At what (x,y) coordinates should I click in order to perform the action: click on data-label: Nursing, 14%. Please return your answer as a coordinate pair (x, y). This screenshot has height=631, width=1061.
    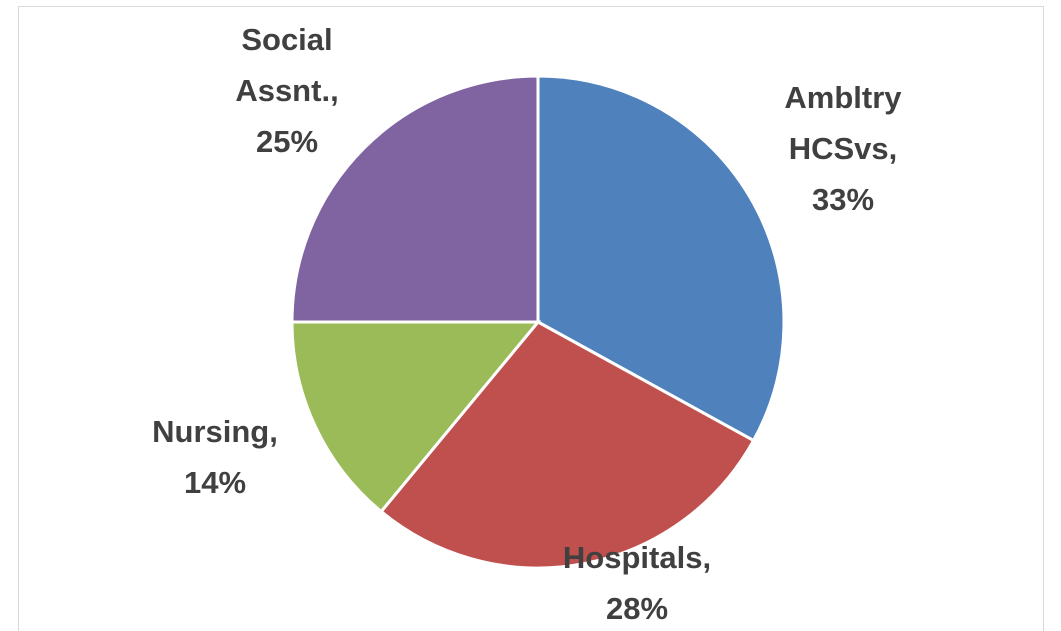
    Looking at the image, I should click on (215, 457).